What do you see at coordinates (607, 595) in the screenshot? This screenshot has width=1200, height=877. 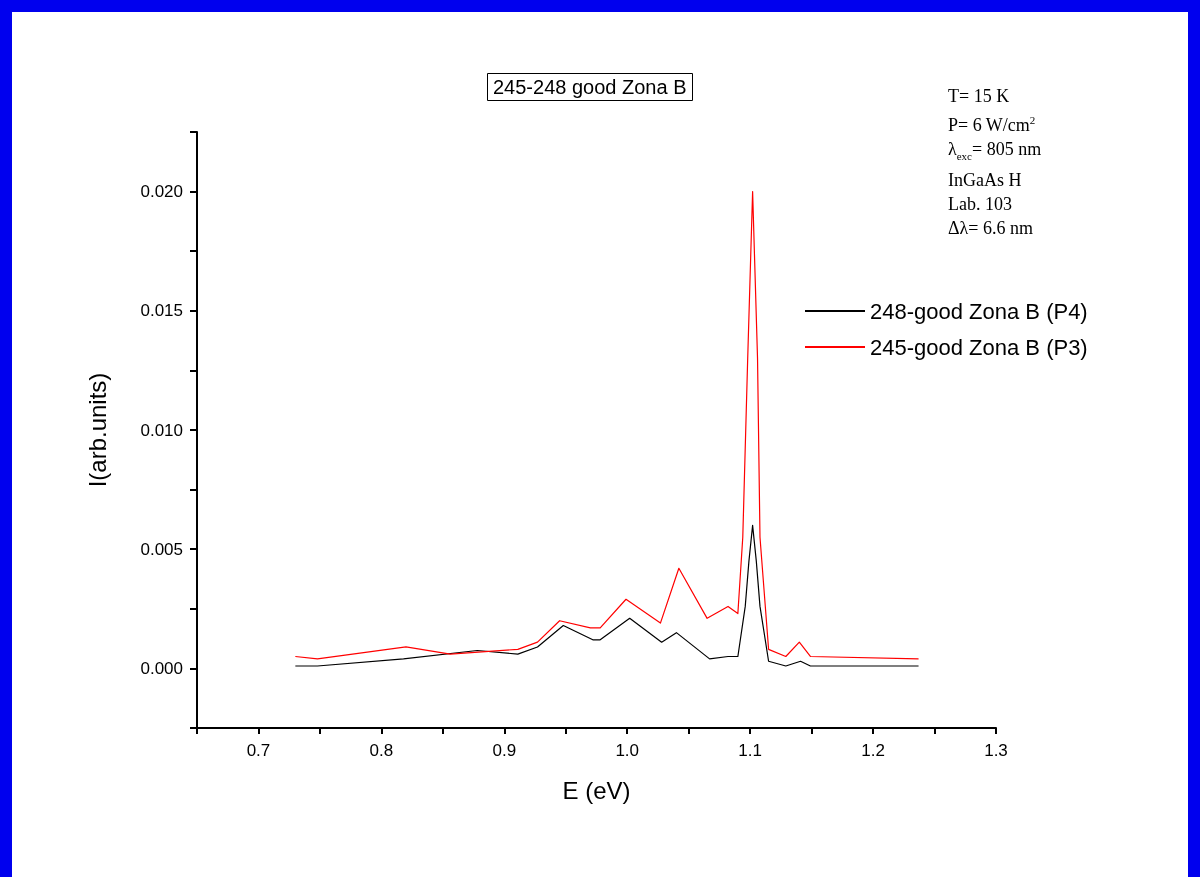 I see `line-series` at bounding box center [607, 595].